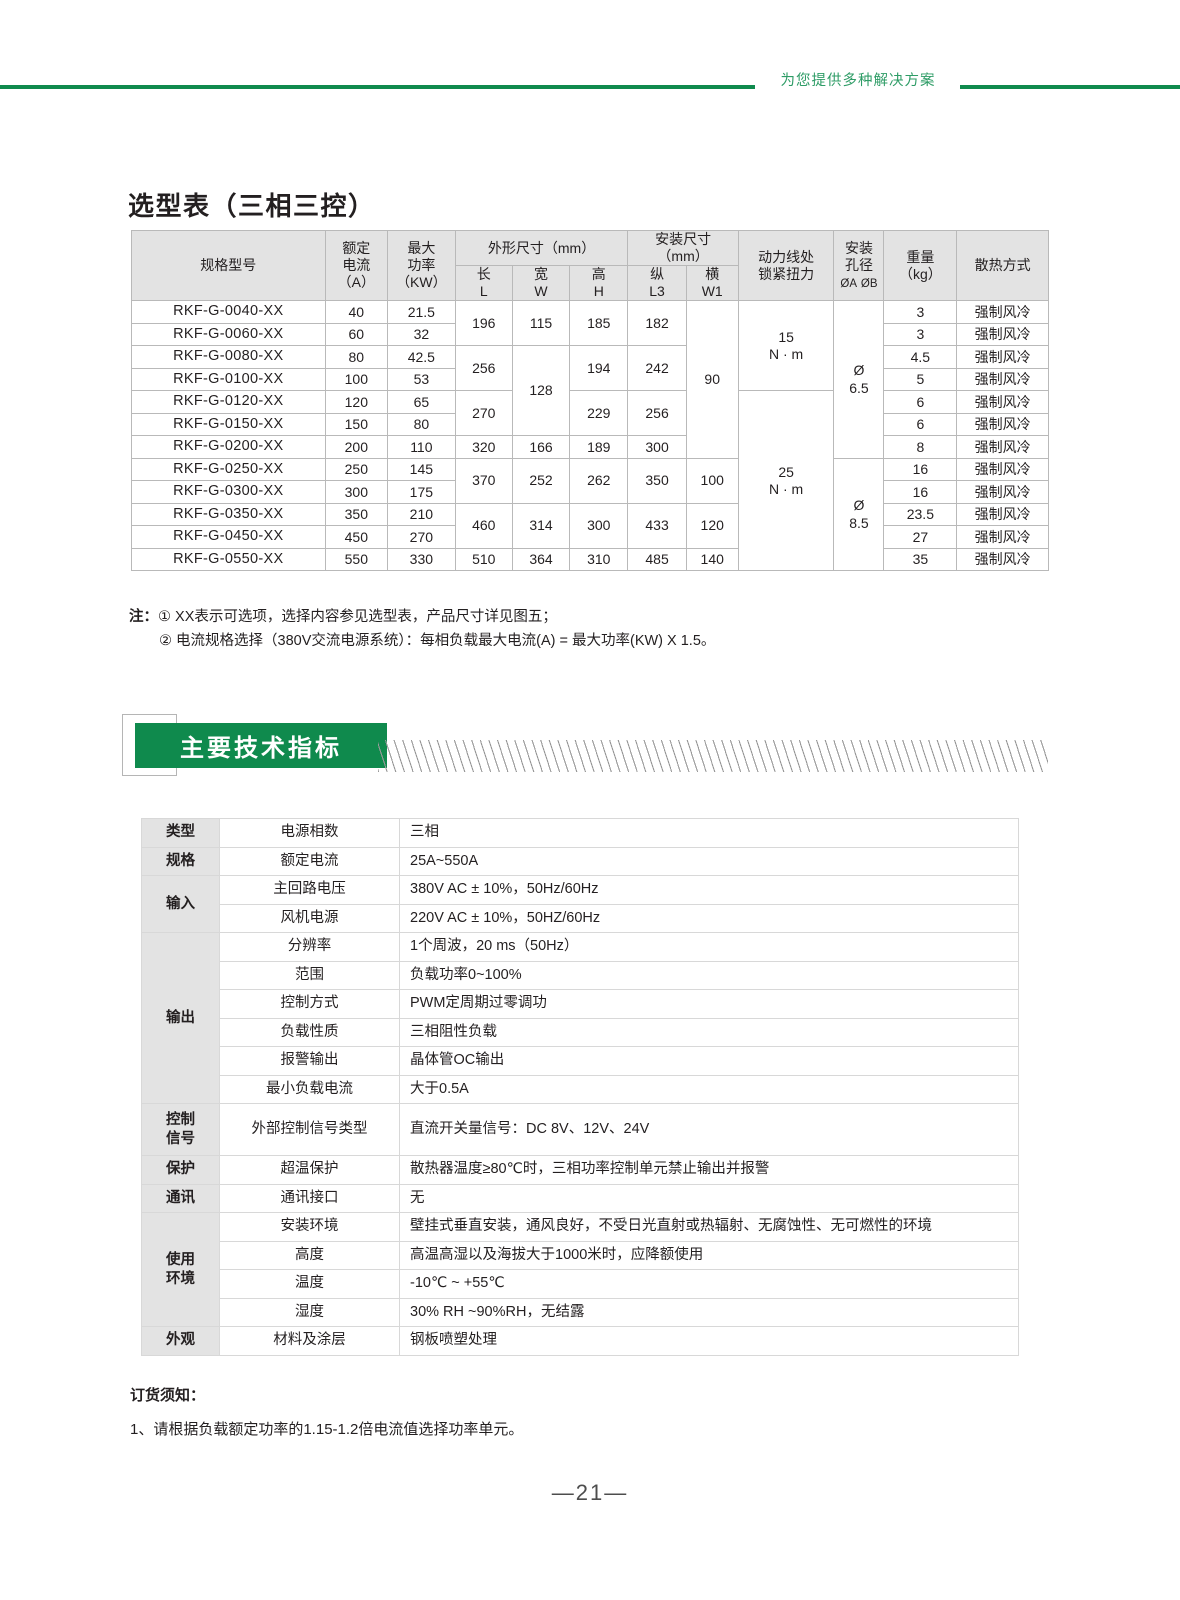  I want to click on col-torque: 动力线处 锁紧扭力, so click(786, 265).